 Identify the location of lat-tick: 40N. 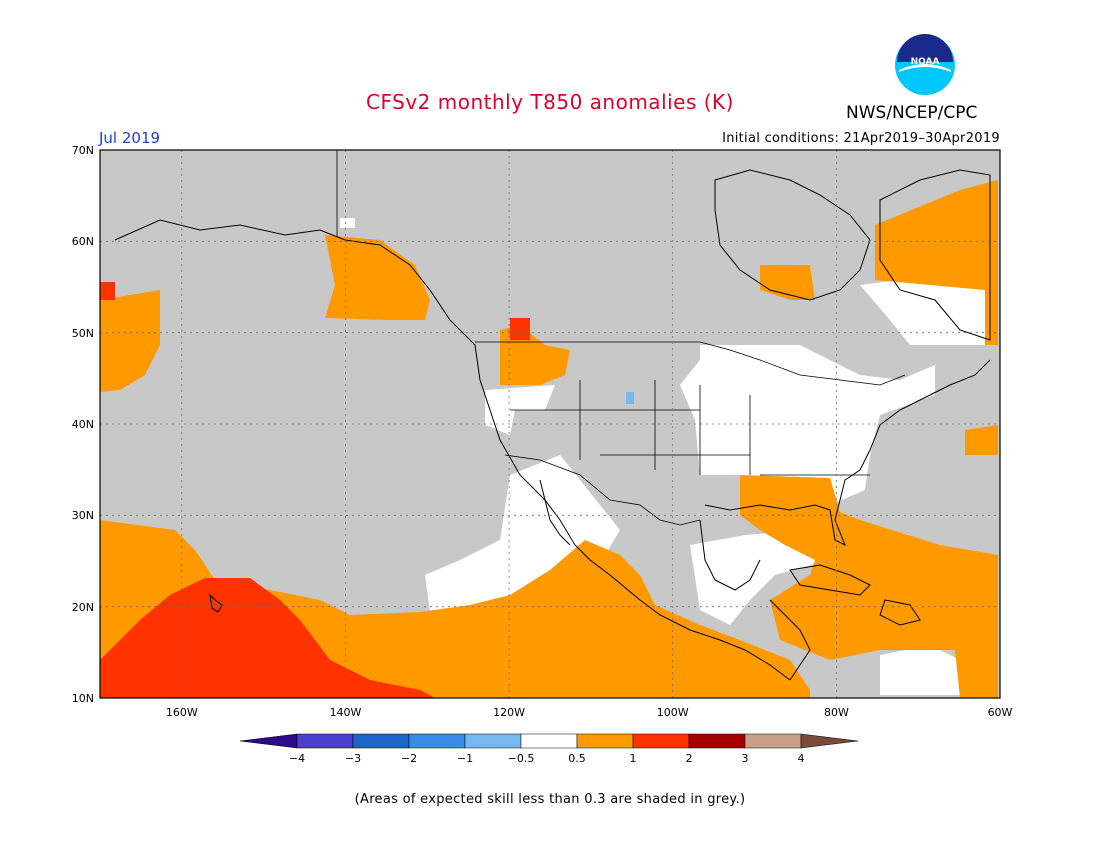
(83, 424).